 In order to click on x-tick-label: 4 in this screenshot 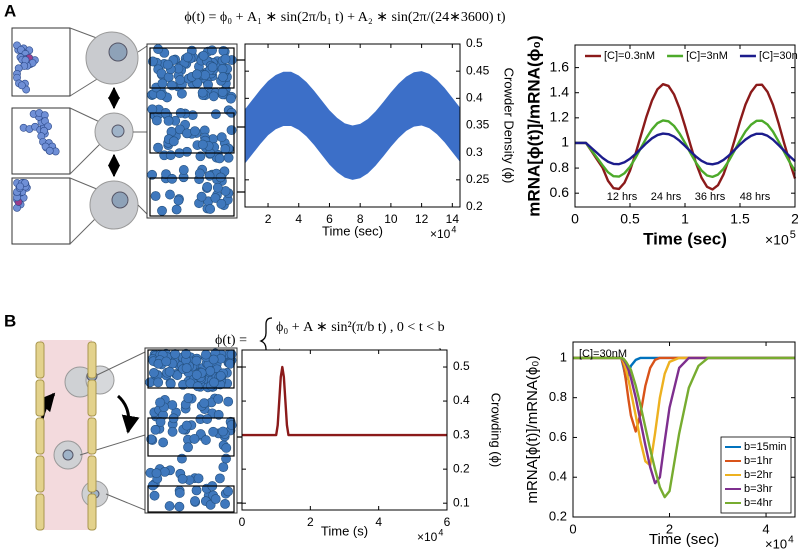, I will do `click(765, 528)`.